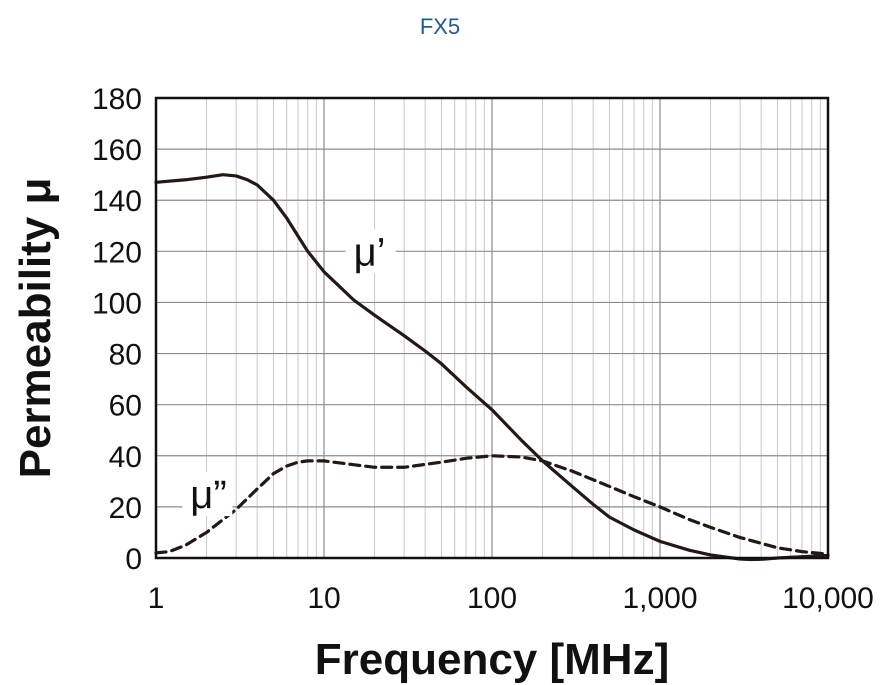  Describe the element at coordinates (125, 406) in the screenshot. I see `y-tick-label: 60` at that location.